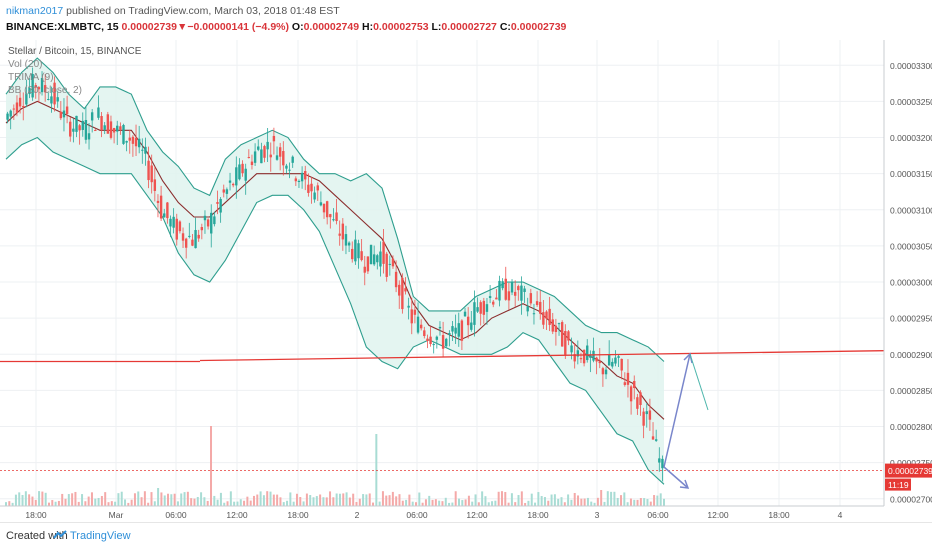  What do you see at coordinates (149, 27) in the screenshot?
I see `last-price: 0.00002739` at bounding box center [149, 27].